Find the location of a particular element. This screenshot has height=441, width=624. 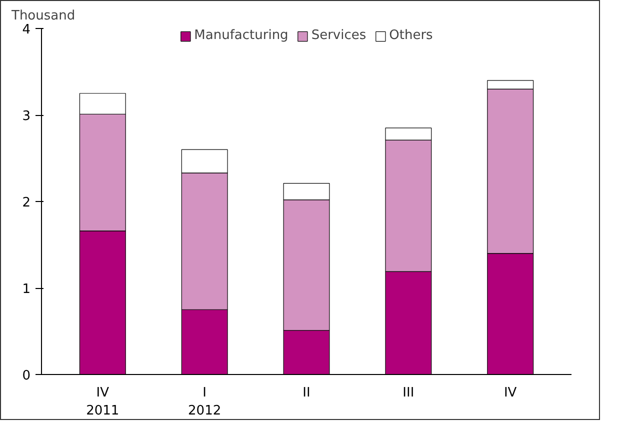

legend-label: Manufacturing is located at coordinates (241, 35).